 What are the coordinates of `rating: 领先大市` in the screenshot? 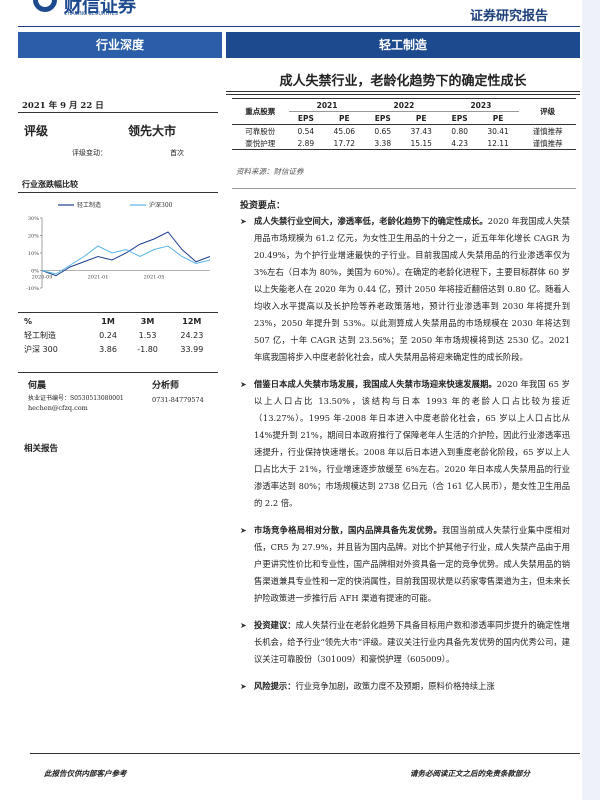 It's located at (152, 131).